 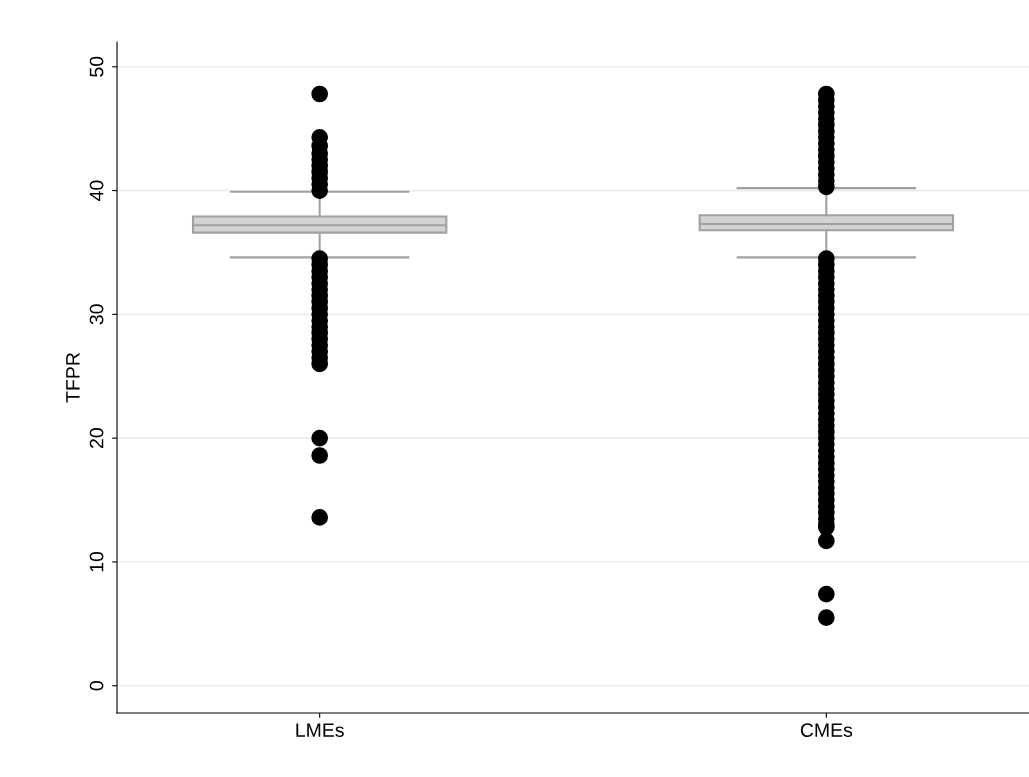 What do you see at coordinates (96, 561) in the screenshot?
I see `y-tick-label: 10` at bounding box center [96, 561].